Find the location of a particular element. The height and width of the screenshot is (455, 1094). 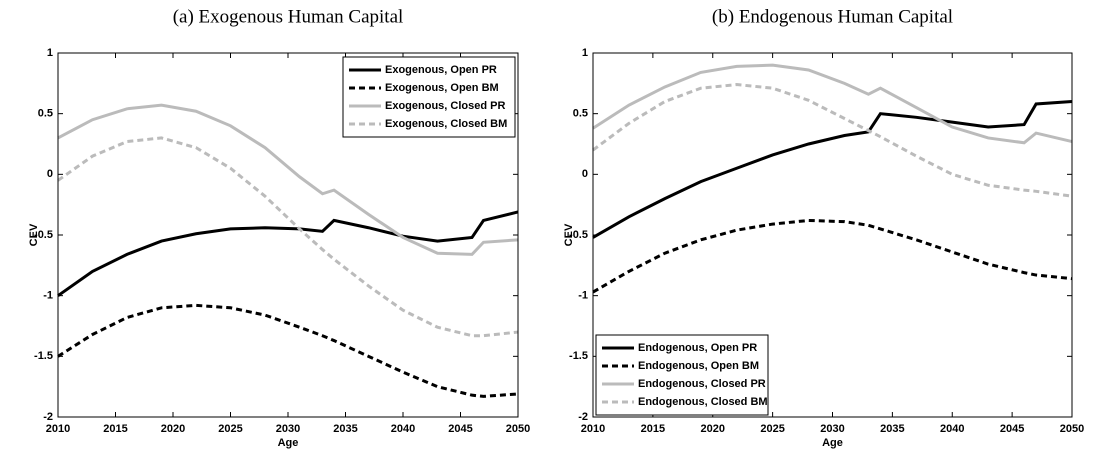

legend-label: Exogenous, Closed BM is located at coordinates (446, 124).